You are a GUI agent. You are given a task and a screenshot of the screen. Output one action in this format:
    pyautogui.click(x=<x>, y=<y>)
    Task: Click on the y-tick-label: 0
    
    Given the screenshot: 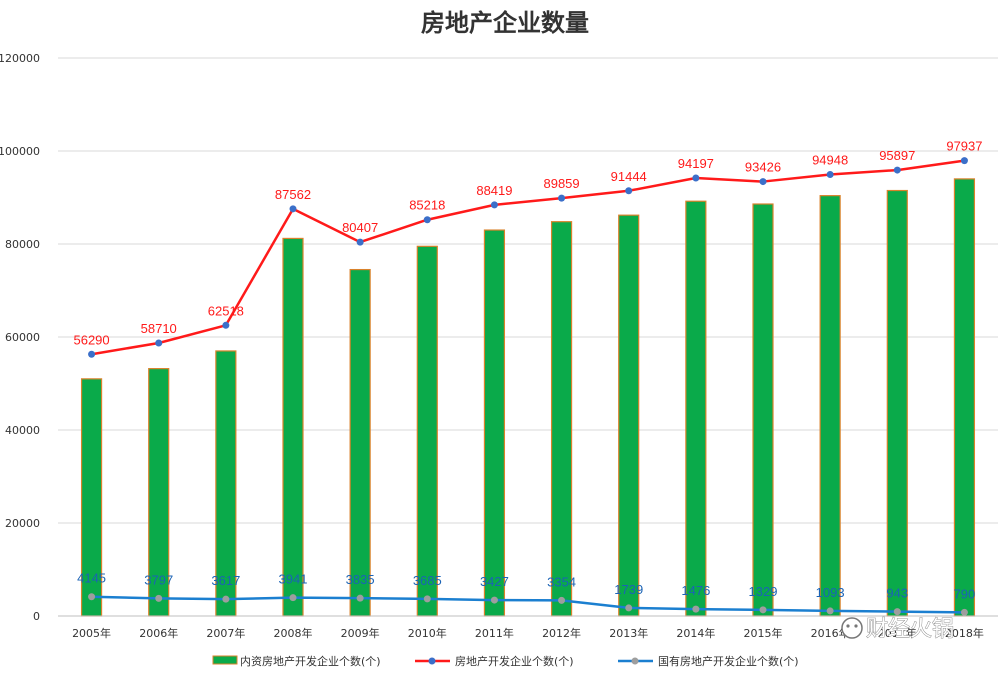 What is the action you would take?
    pyautogui.click(x=36, y=616)
    